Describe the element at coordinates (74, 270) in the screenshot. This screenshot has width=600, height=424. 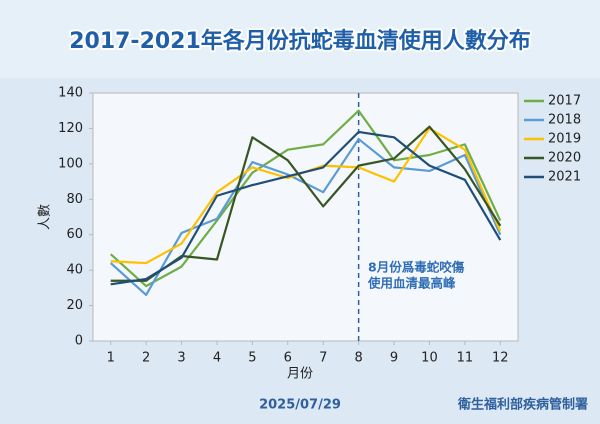
I see `y-tick-label: 40` at that location.